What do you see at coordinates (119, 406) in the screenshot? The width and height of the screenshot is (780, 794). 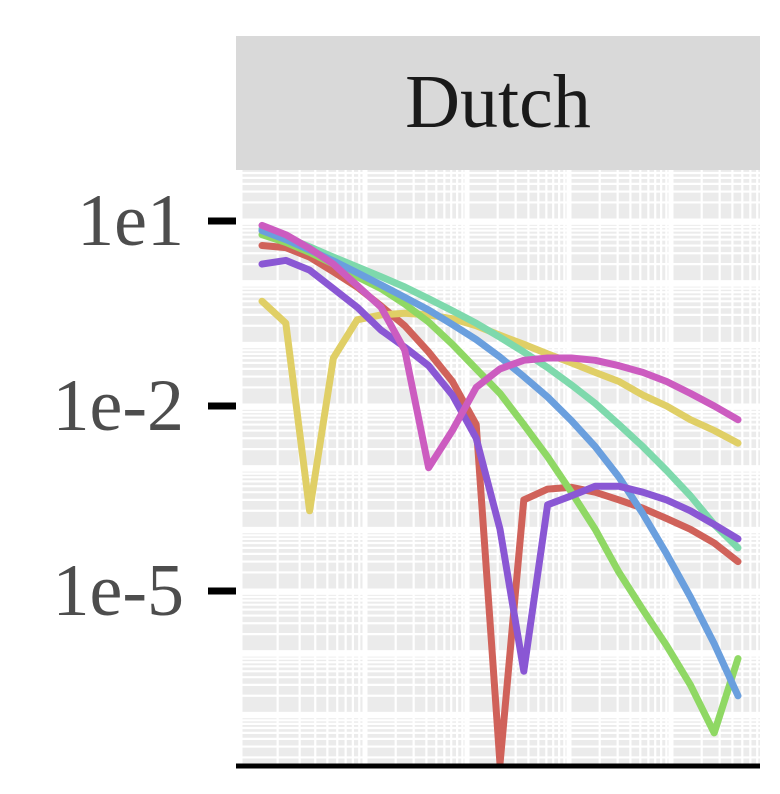 I see `y-tick-label: 1e-2` at bounding box center [119, 406].